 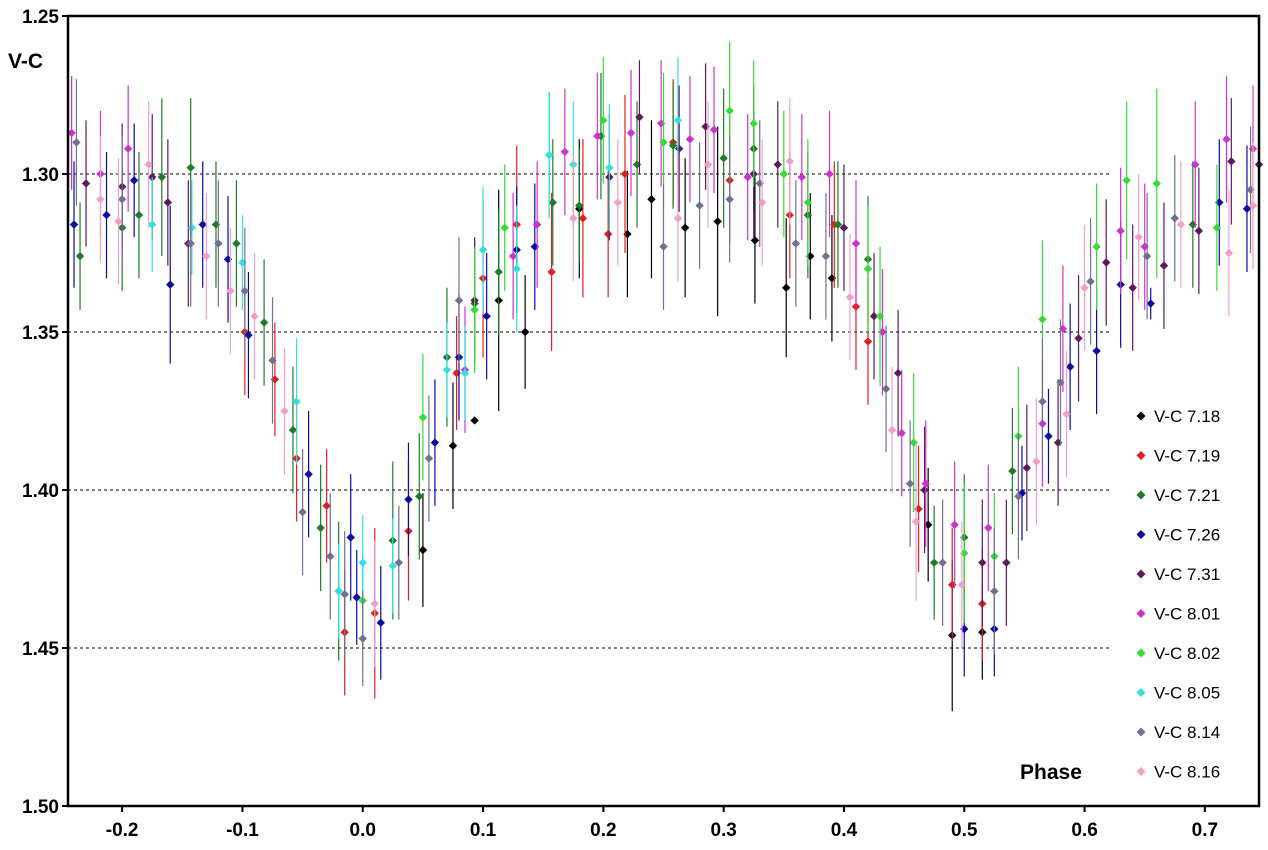 I want to click on y-tick-label: 1.50, so click(x=40, y=807).